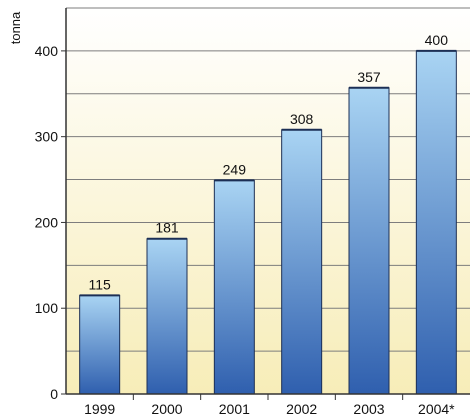 The height and width of the screenshot is (418, 472). I want to click on bar-2000, so click(167, 316).